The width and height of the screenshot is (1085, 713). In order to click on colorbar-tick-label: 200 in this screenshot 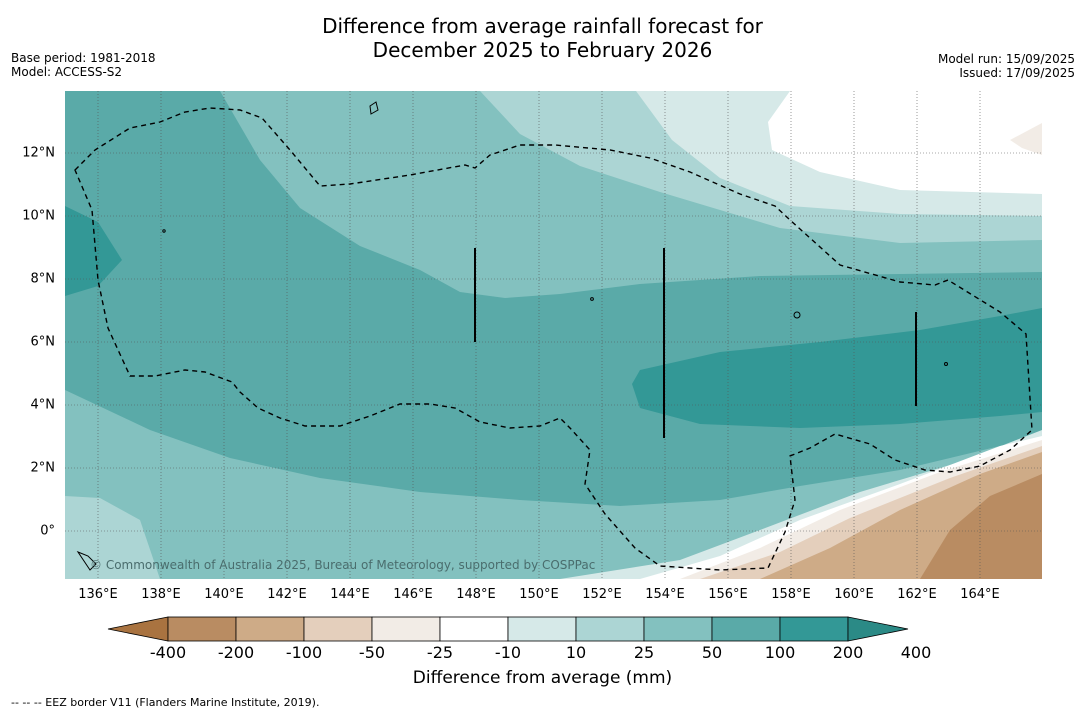, I will do `click(848, 652)`.